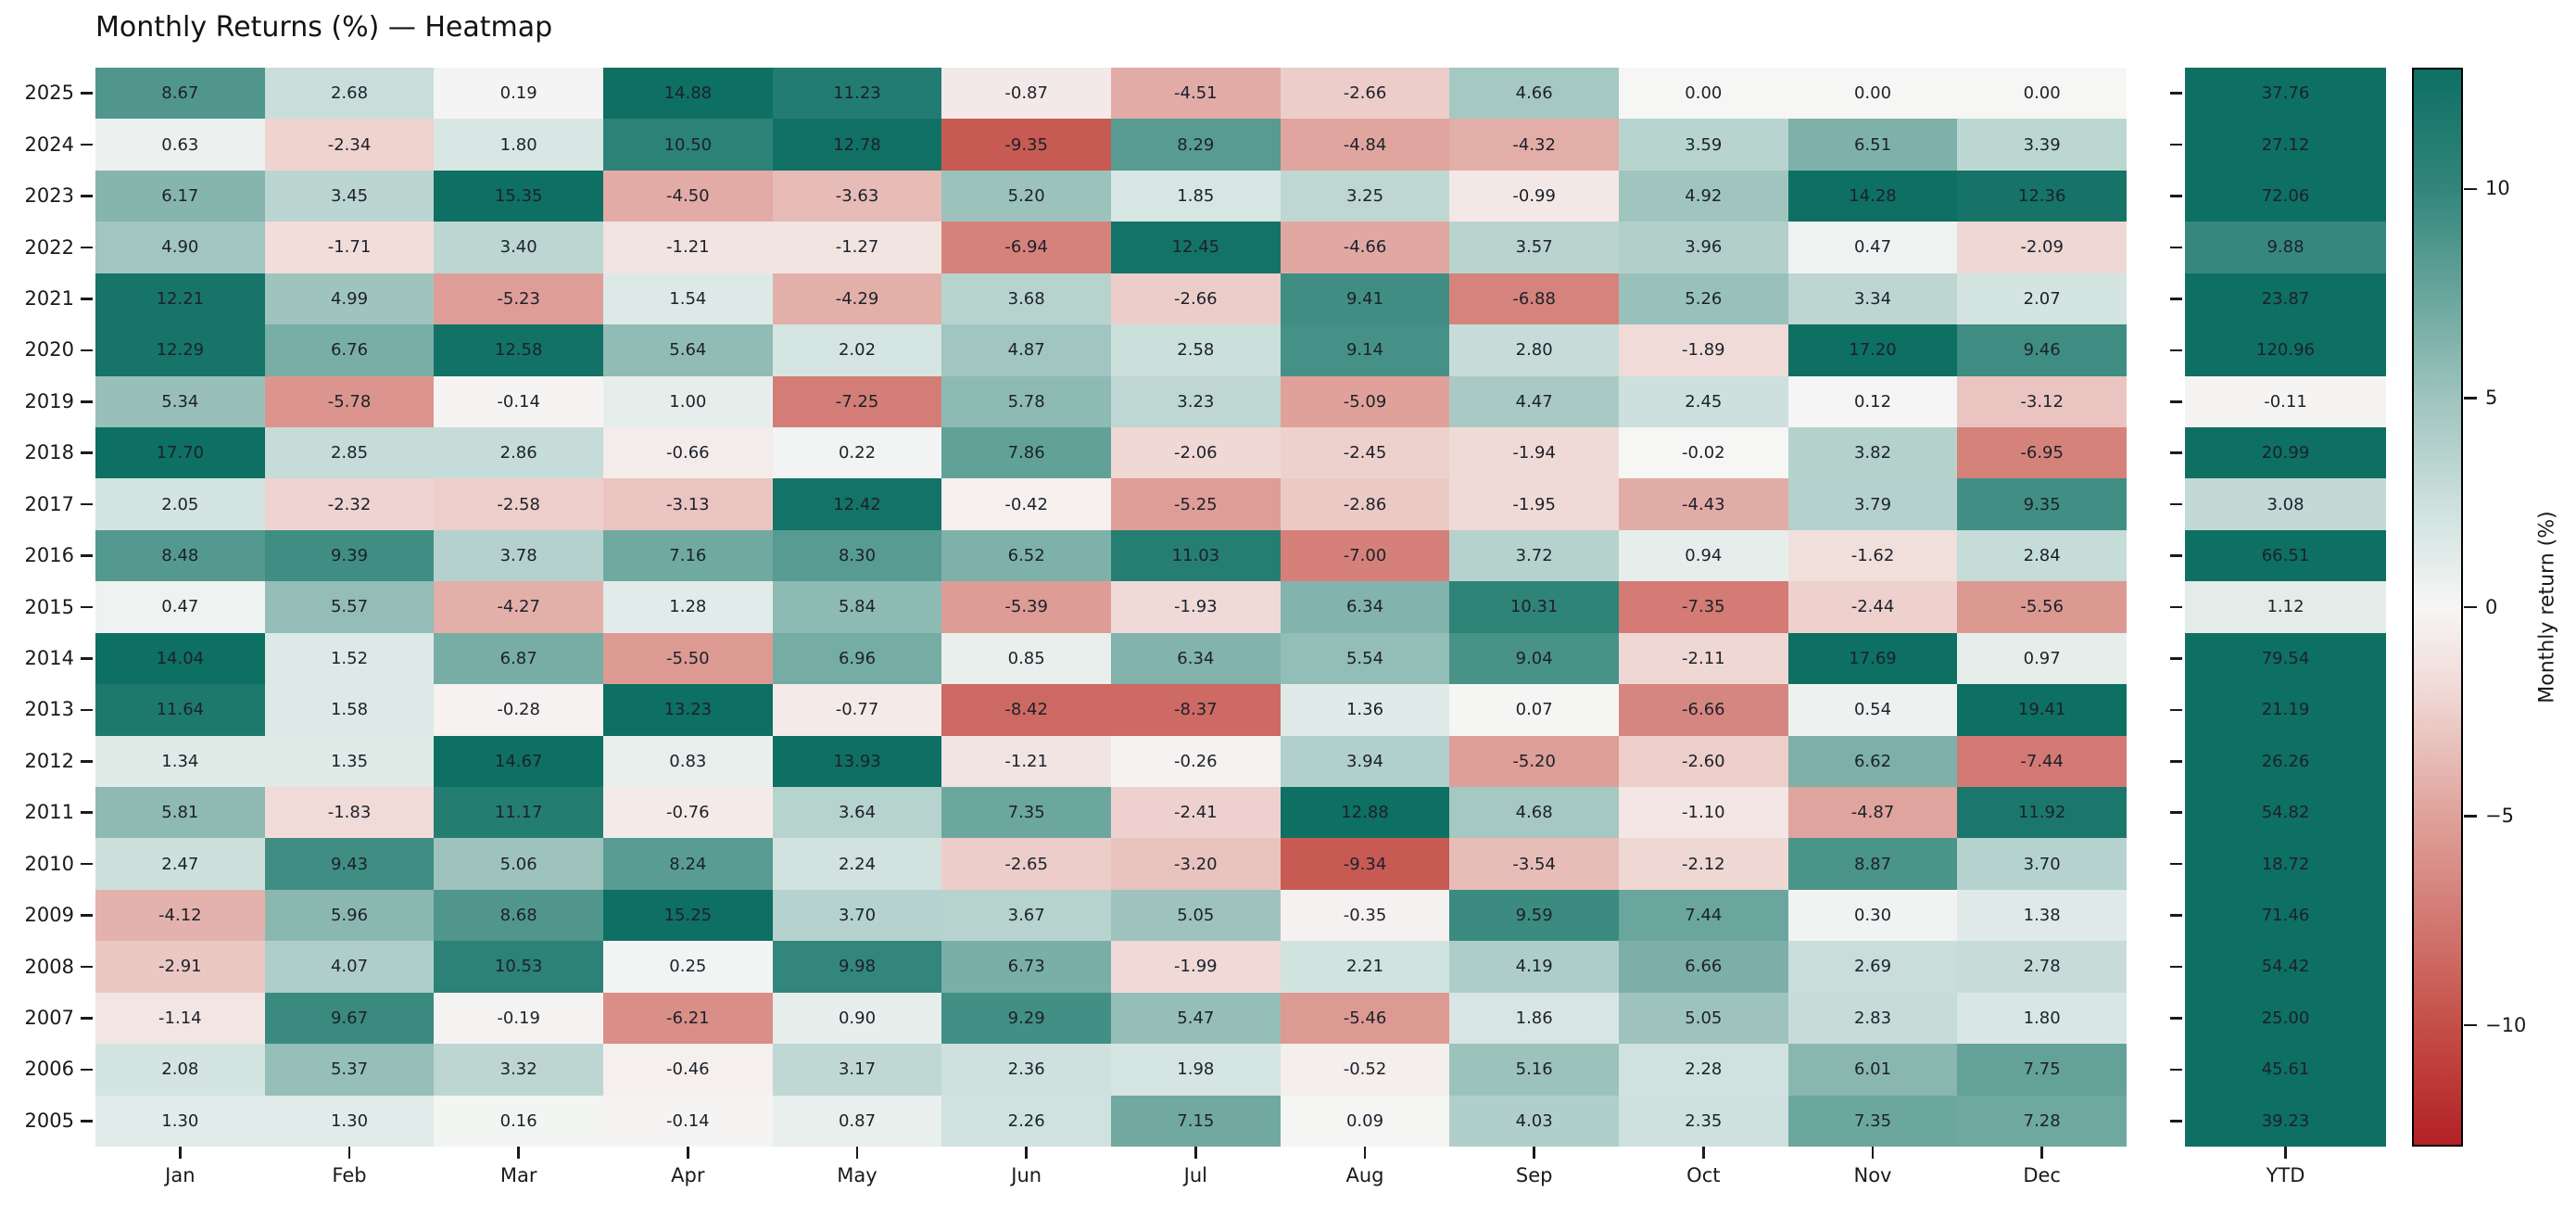 The image size is (2576, 1205). Describe the element at coordinates (688, 915) in the screenshot. I see `heatmap-cell: 15.25` at that location.